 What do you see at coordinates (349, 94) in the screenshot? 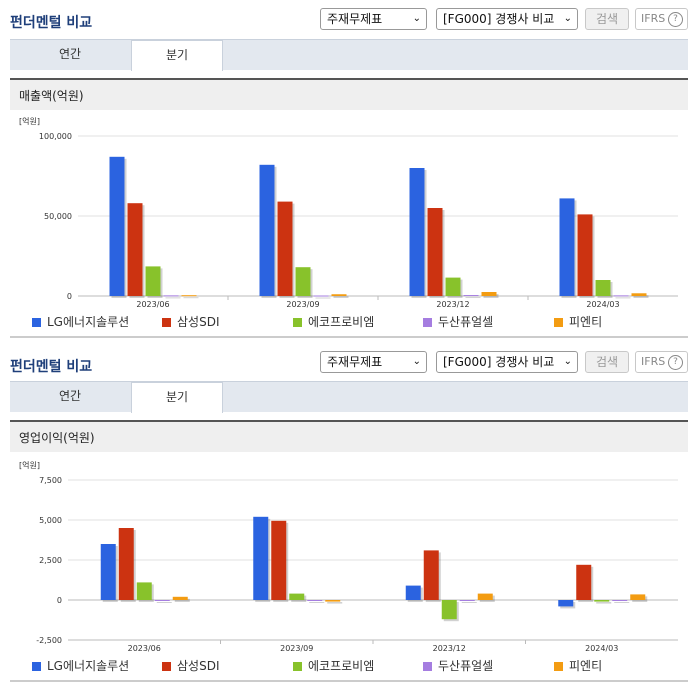
I see `section-header: 매출액(억원)` at bounding box center [349, 94].